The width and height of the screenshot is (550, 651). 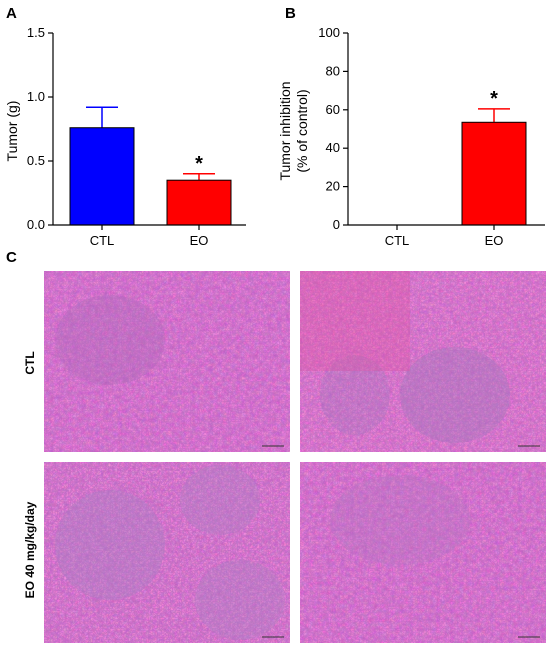 What do you see at coordinates (150, 166) in the screenshot?
I see `chart-a-bars: *` at bounding box center [150, 166].